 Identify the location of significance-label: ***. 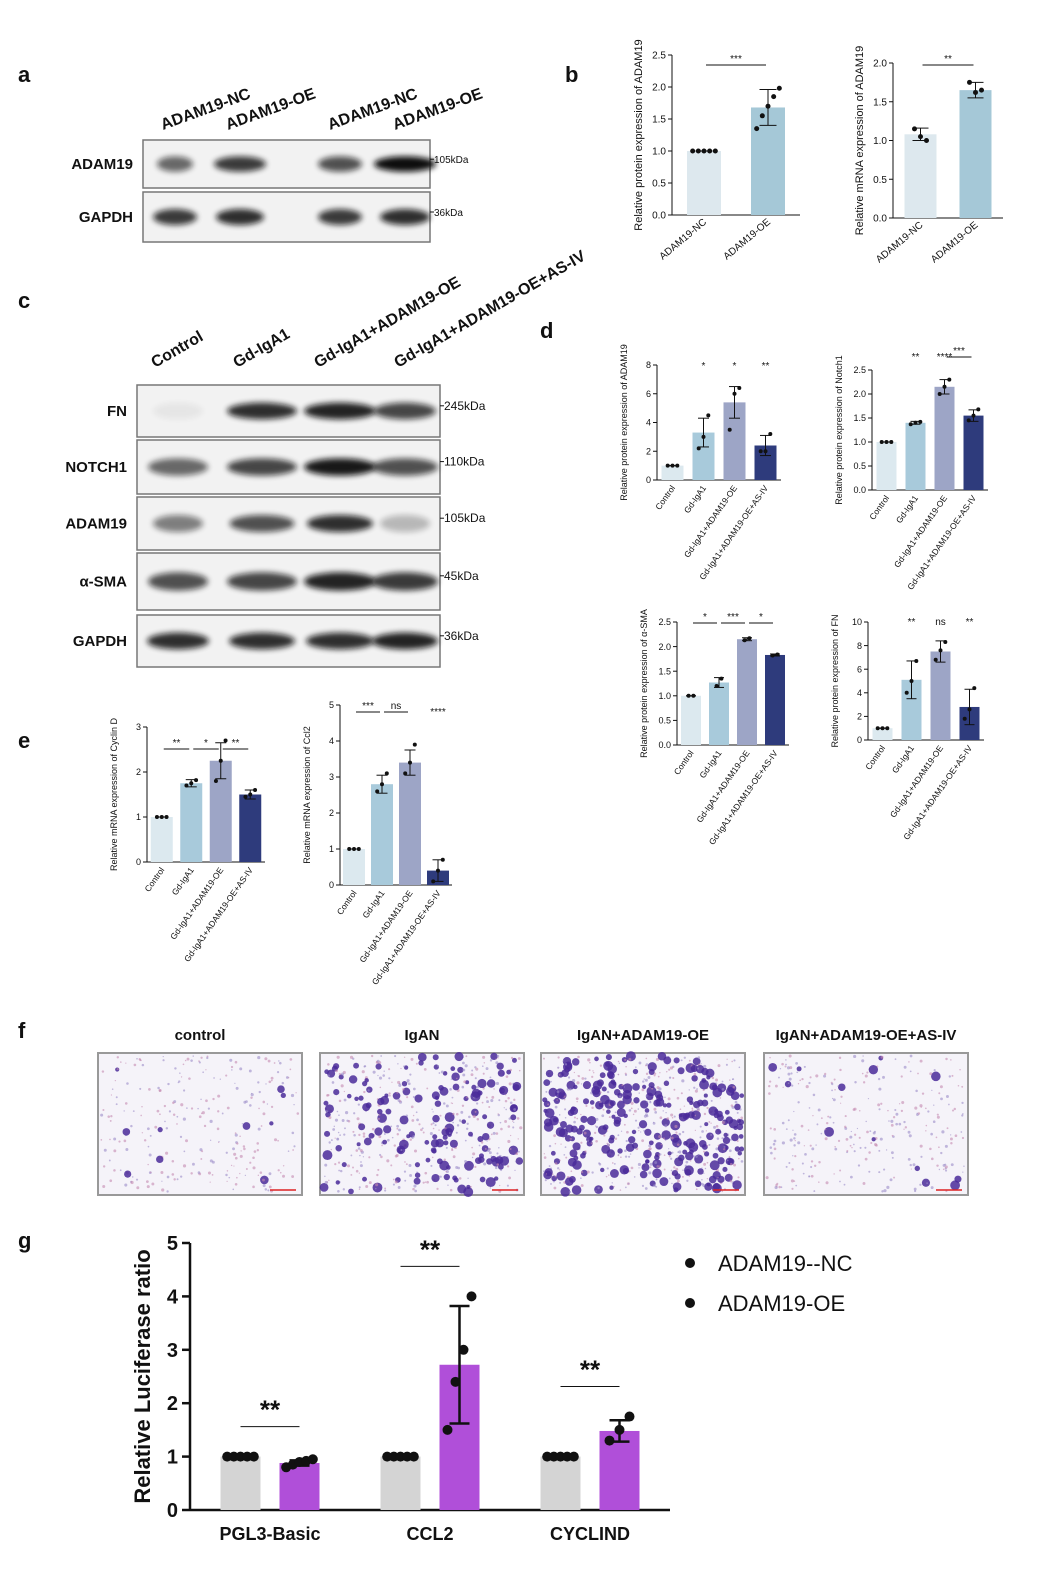
(733, 617).